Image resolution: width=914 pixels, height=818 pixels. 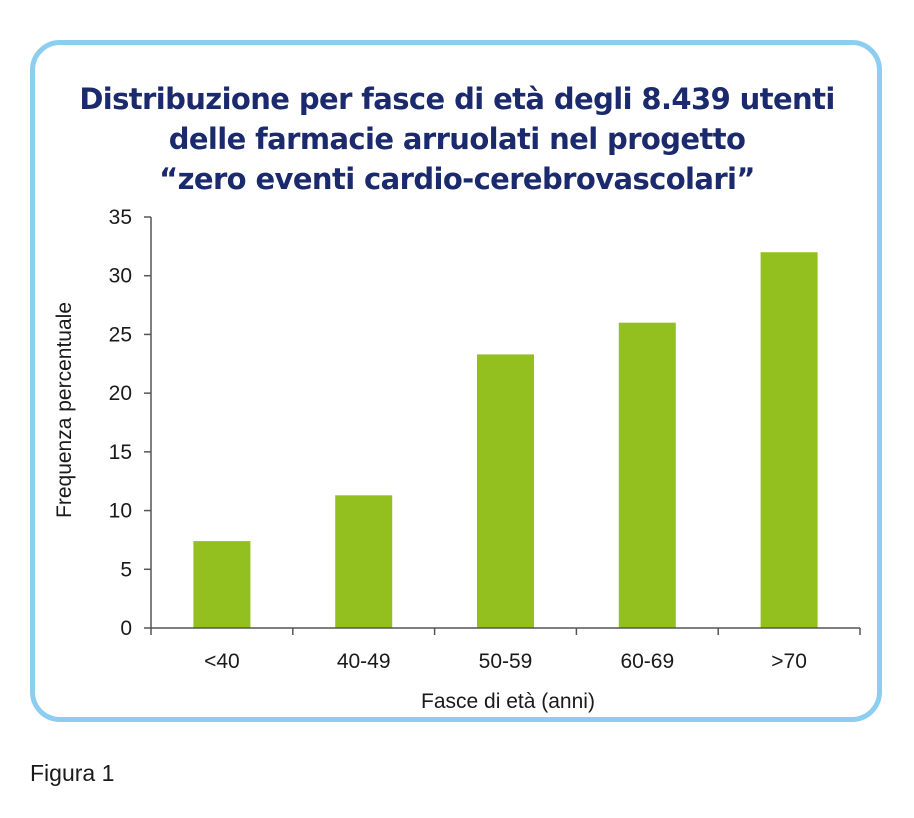 What do you see at coordinates (222, 661) in the screenshot?
I see `x-tick-label: <40` at bounding box center [222, 661].